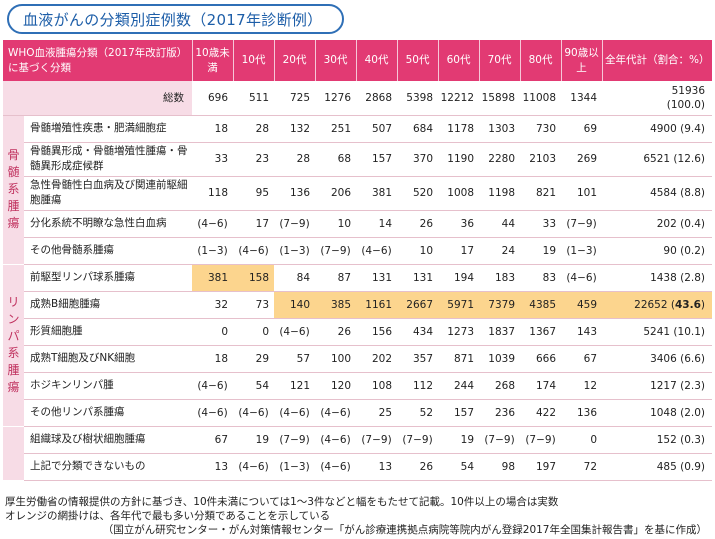 This screenshot has width=715, height=539. What do you see at coordinates (376, 60) in the screenshot?
I see `age-header: 40代` at bounding box center [376, 60].